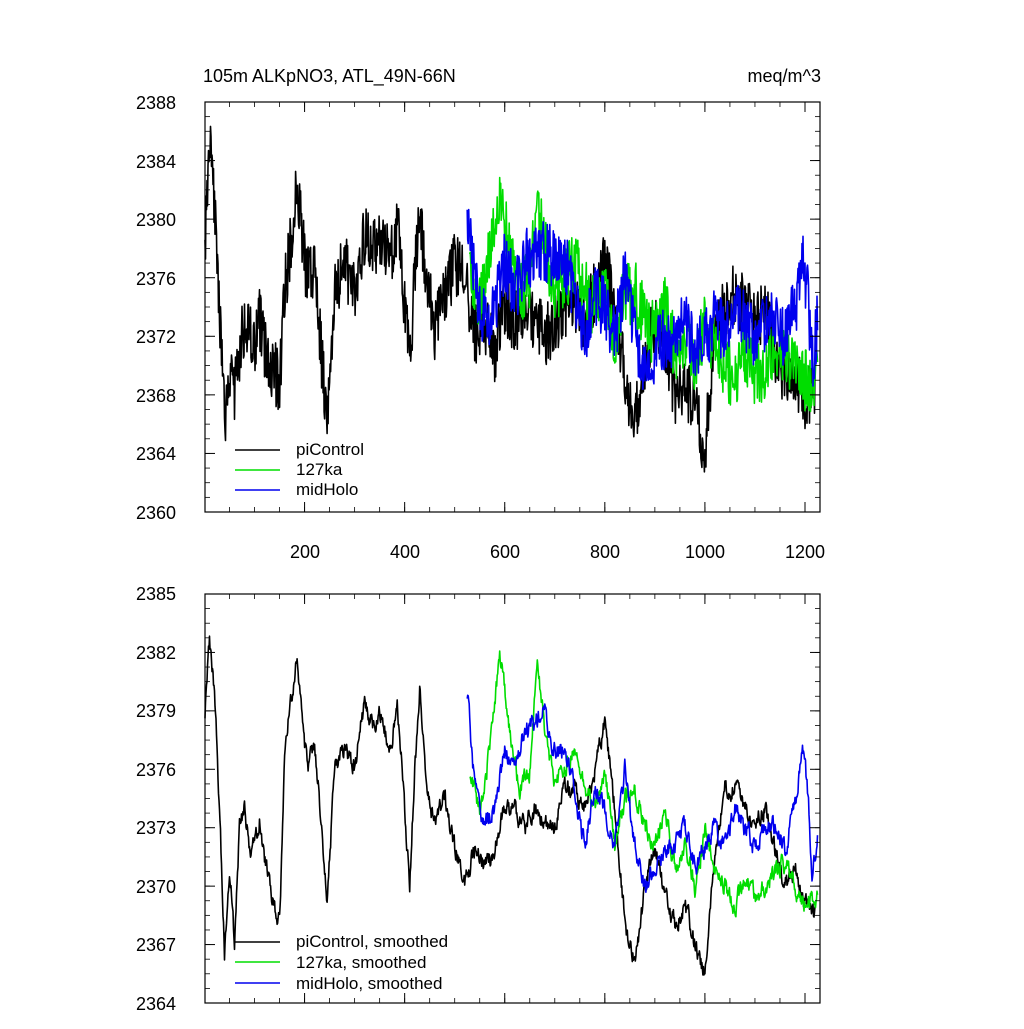 The height and width of the screenshot is (1029, 1024). What do you see at coordinates (361, 962) in the screenshot?
I see `legend-label-127ka-smoothed: 127ka, smoothed` at bounding box center [361, 962].